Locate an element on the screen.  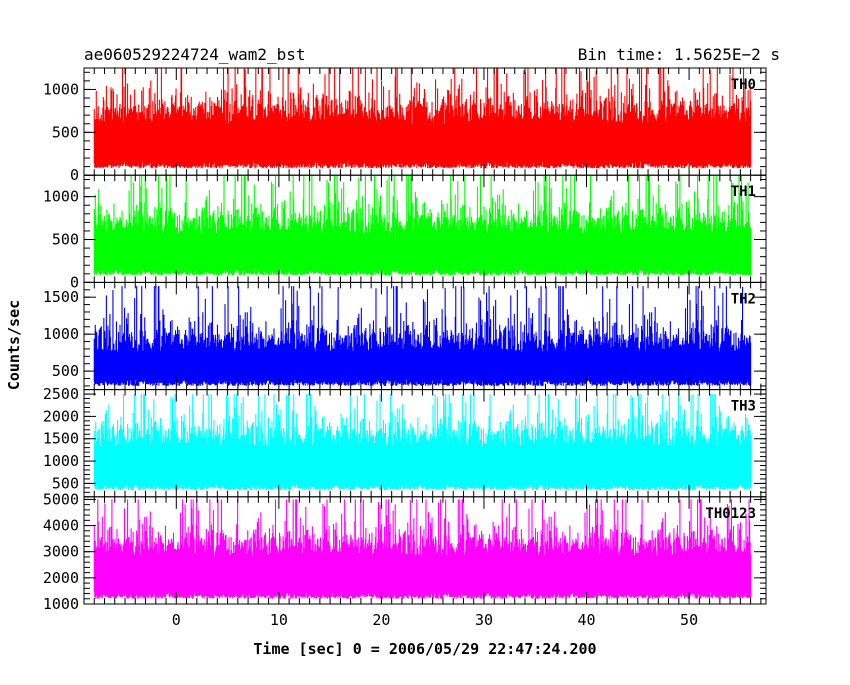
x-tick-label: 50 is located at coordinates (689, 620).